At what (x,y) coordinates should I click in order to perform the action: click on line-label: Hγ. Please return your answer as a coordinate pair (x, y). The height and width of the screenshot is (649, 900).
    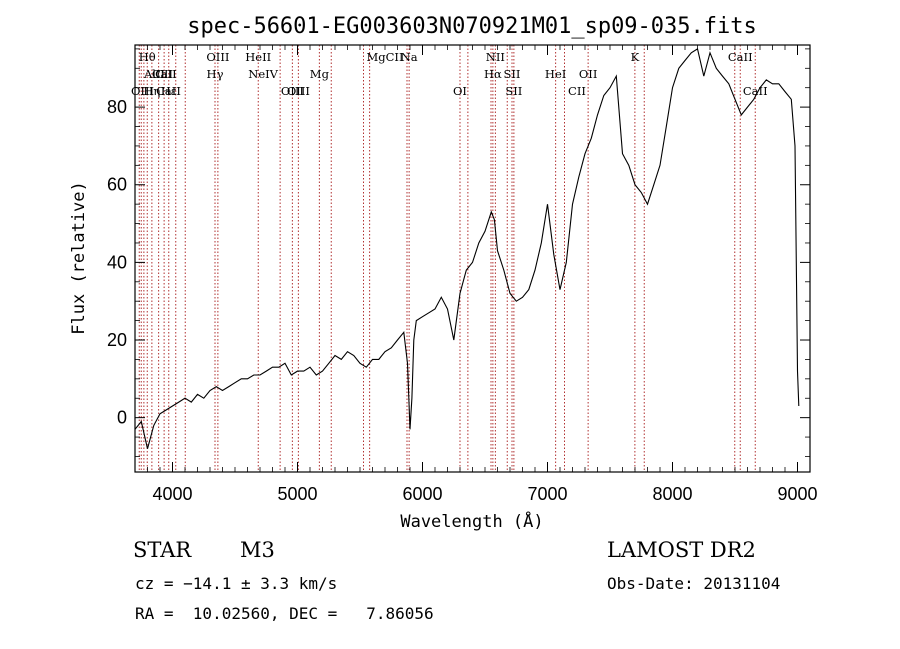
    Looking at the image, I should click on (215, 74).